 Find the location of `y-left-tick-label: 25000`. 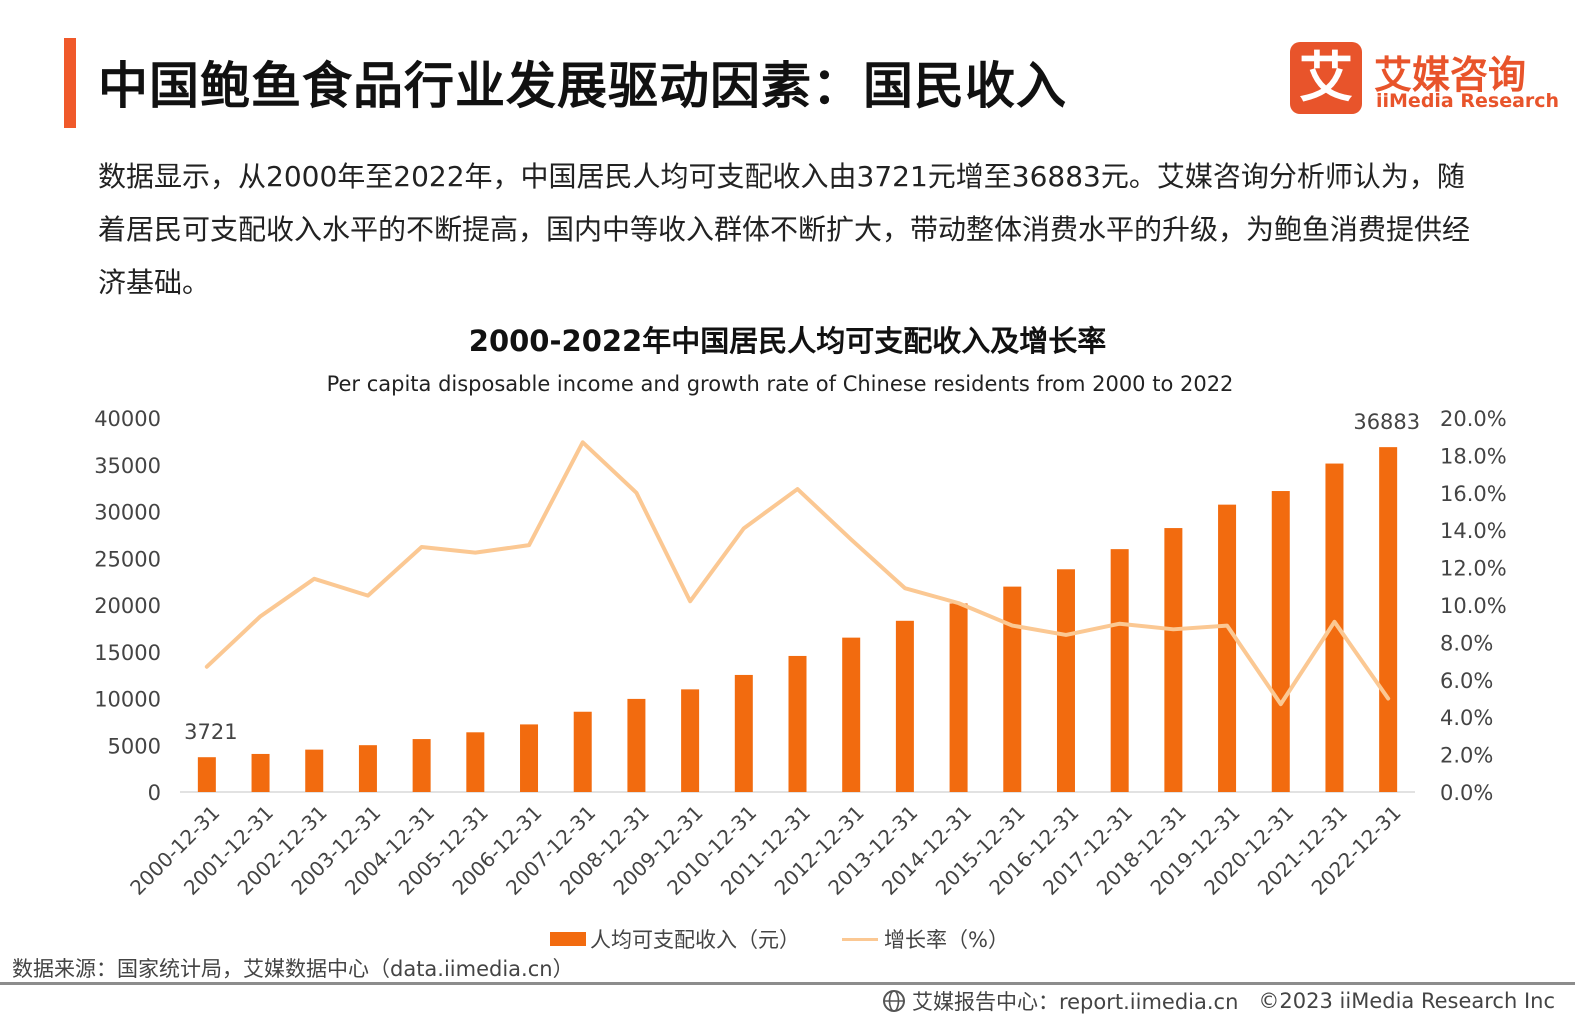

y-left-tick-label: 25000 is located at coordinates (127, 559).